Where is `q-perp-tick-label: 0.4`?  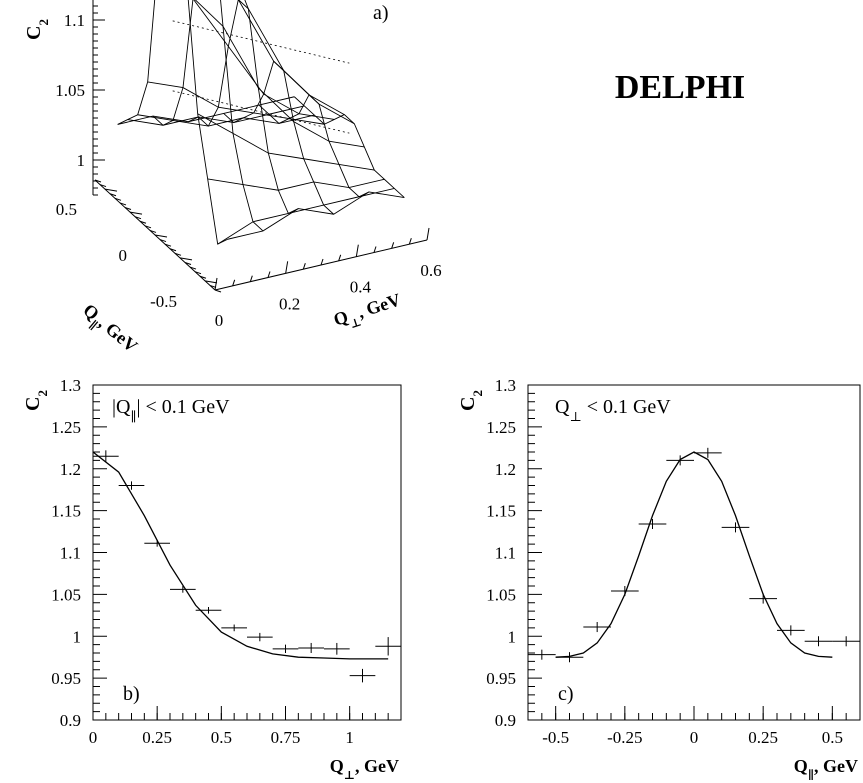
q-perp-tick-label: 0.4 is located at coordinates (361, 287).